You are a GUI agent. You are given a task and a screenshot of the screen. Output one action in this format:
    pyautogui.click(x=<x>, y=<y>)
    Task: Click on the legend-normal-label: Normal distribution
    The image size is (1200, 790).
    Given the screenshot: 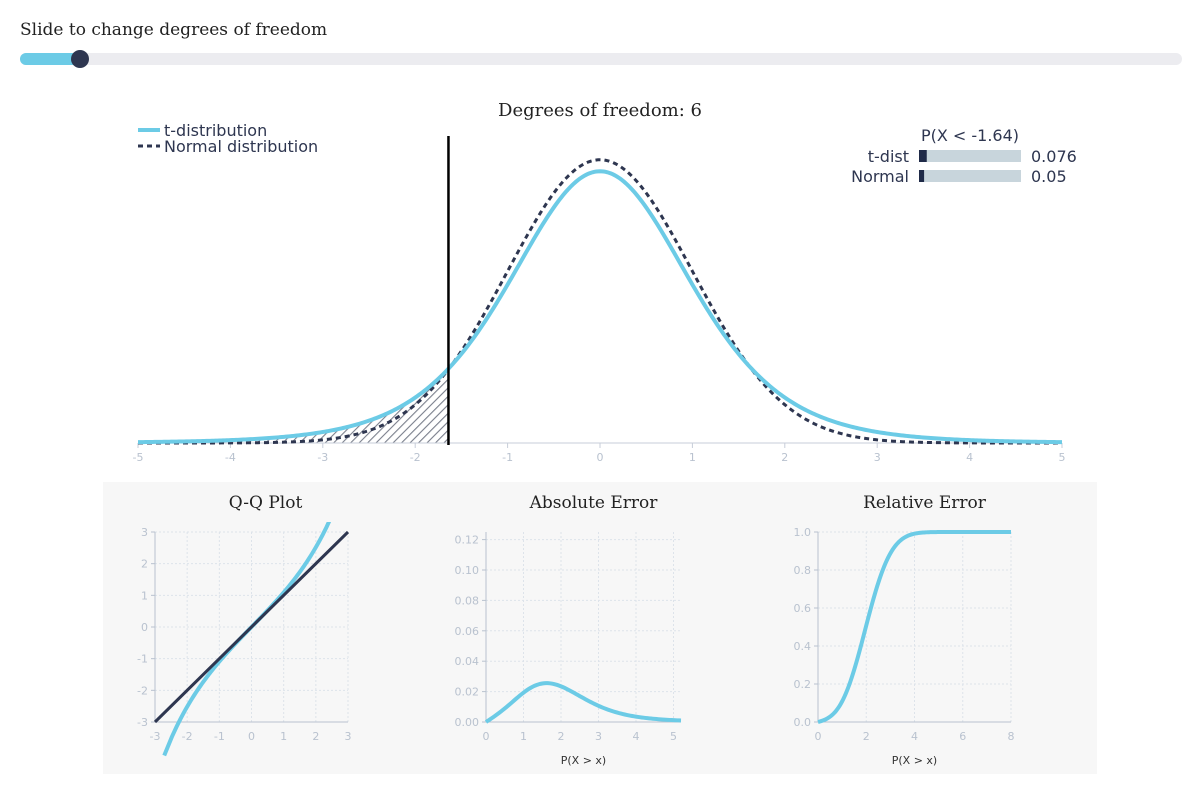 What is the action you would take?
    pyautogui.click(x=241, y=146)
    